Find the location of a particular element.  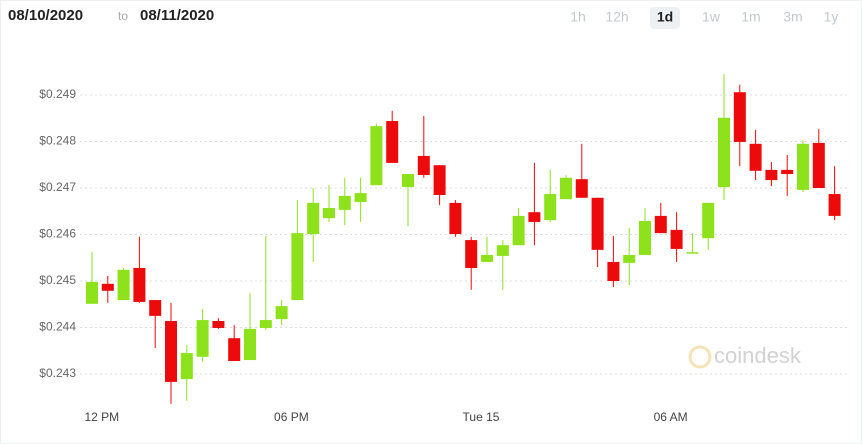

range-button: 3m is located at coordinates (792, 17).